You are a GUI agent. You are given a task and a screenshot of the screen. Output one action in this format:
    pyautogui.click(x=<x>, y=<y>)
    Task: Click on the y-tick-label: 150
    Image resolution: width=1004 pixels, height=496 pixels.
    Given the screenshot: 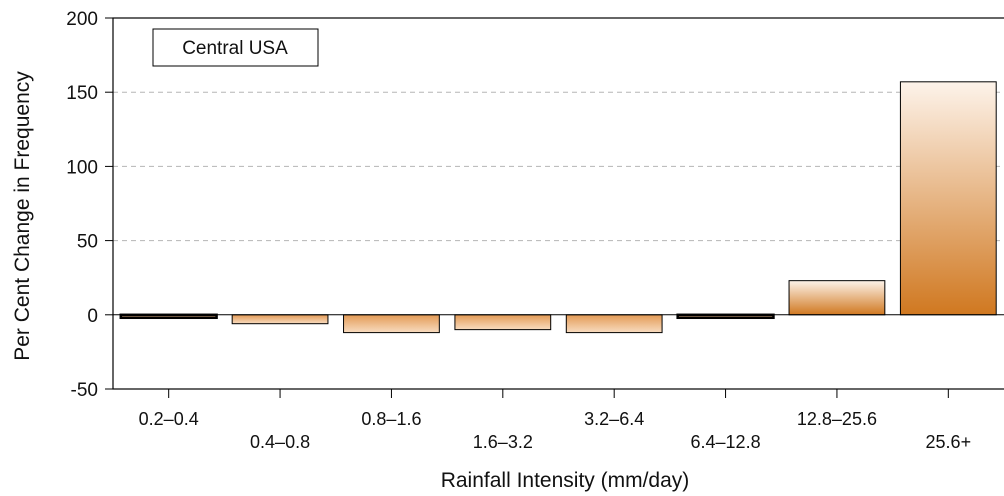 What is the action you would take?
    pyautogui.click(x=82, y=93)
    